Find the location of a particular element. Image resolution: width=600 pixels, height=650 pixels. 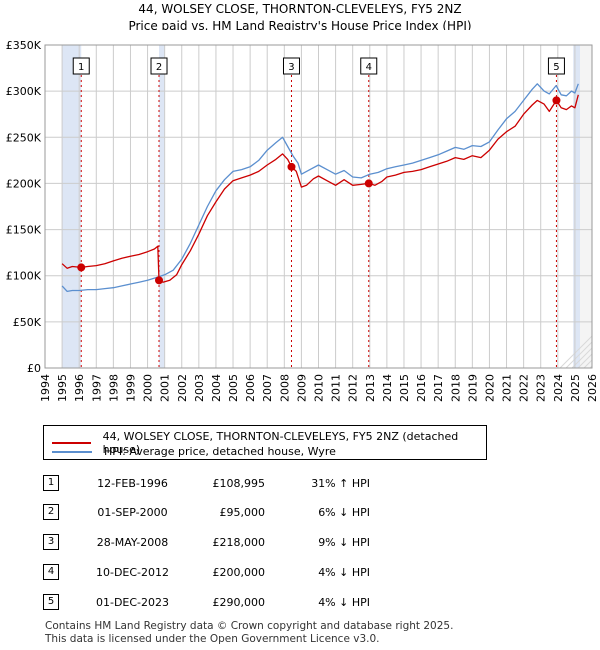

y-tick-label: £200K is located at coordinates (24, 183).